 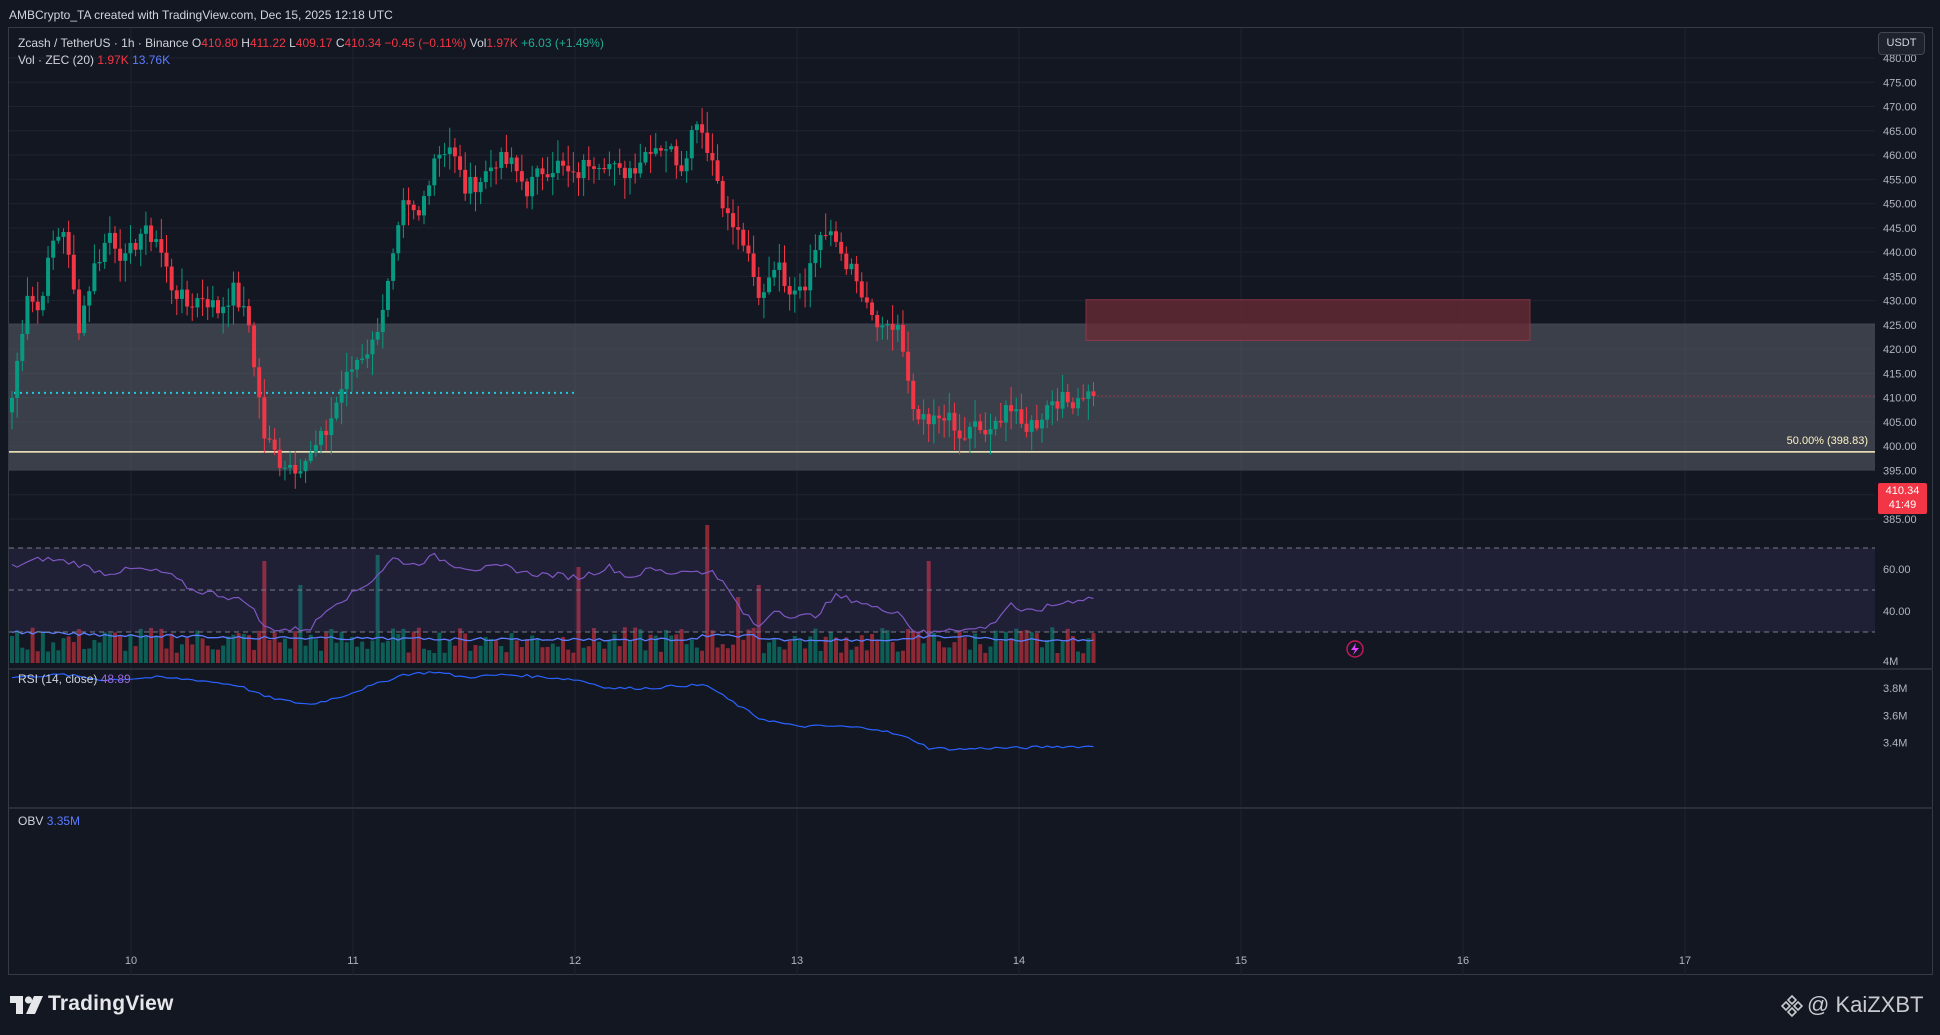 What do you see at coordinates (103, 43) in the screenshot?
I see `symbol-title: Zcash / TetherUS · 1h · Binance` at bounding box center [103, 43].